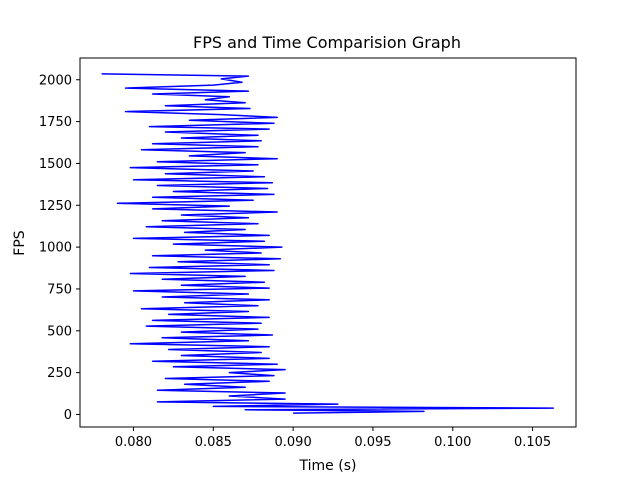 This screenshot has height=480, width=640. Describe the element at coordinates (328, 466) in the screenshot. I see `x-axis-label: Time (s)` at that location.